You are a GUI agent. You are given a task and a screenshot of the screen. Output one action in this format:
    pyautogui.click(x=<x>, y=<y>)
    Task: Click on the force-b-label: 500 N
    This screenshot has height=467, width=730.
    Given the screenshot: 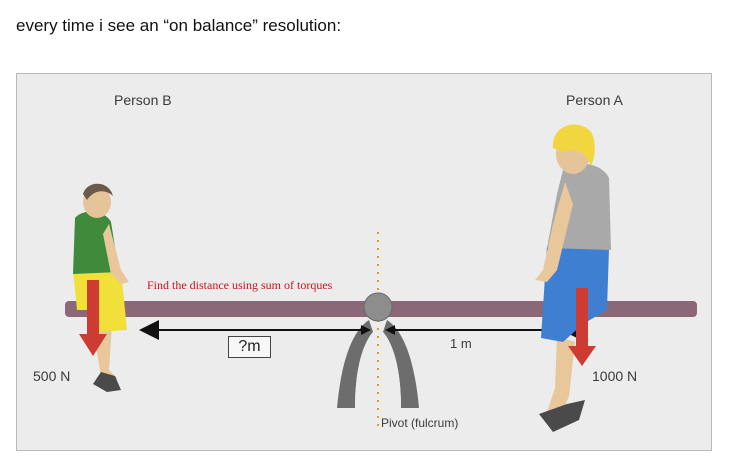 What is the action you would take?
    pyautogui.click(x=52, y=376)
    